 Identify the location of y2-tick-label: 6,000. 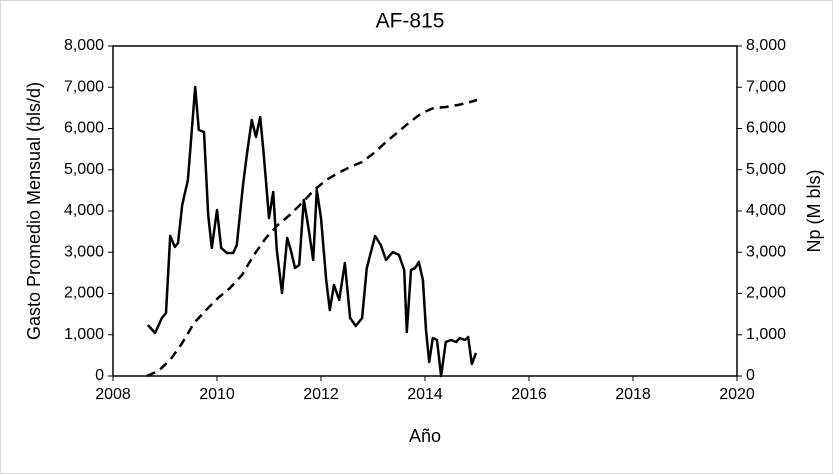
(766, 128).